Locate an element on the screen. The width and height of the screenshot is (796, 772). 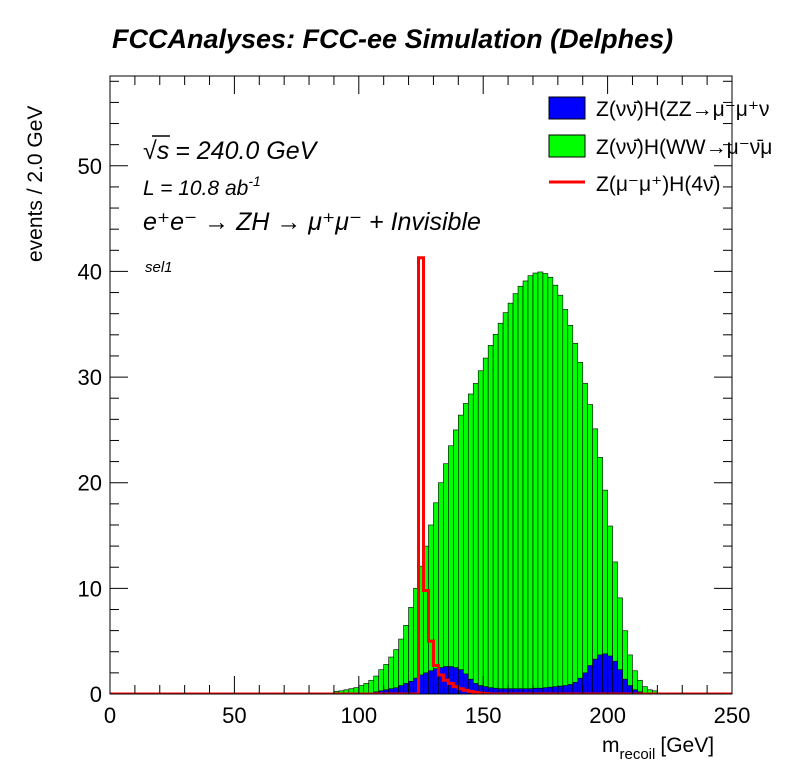
legend-swatch-ww is located at coordinates (567, 146).